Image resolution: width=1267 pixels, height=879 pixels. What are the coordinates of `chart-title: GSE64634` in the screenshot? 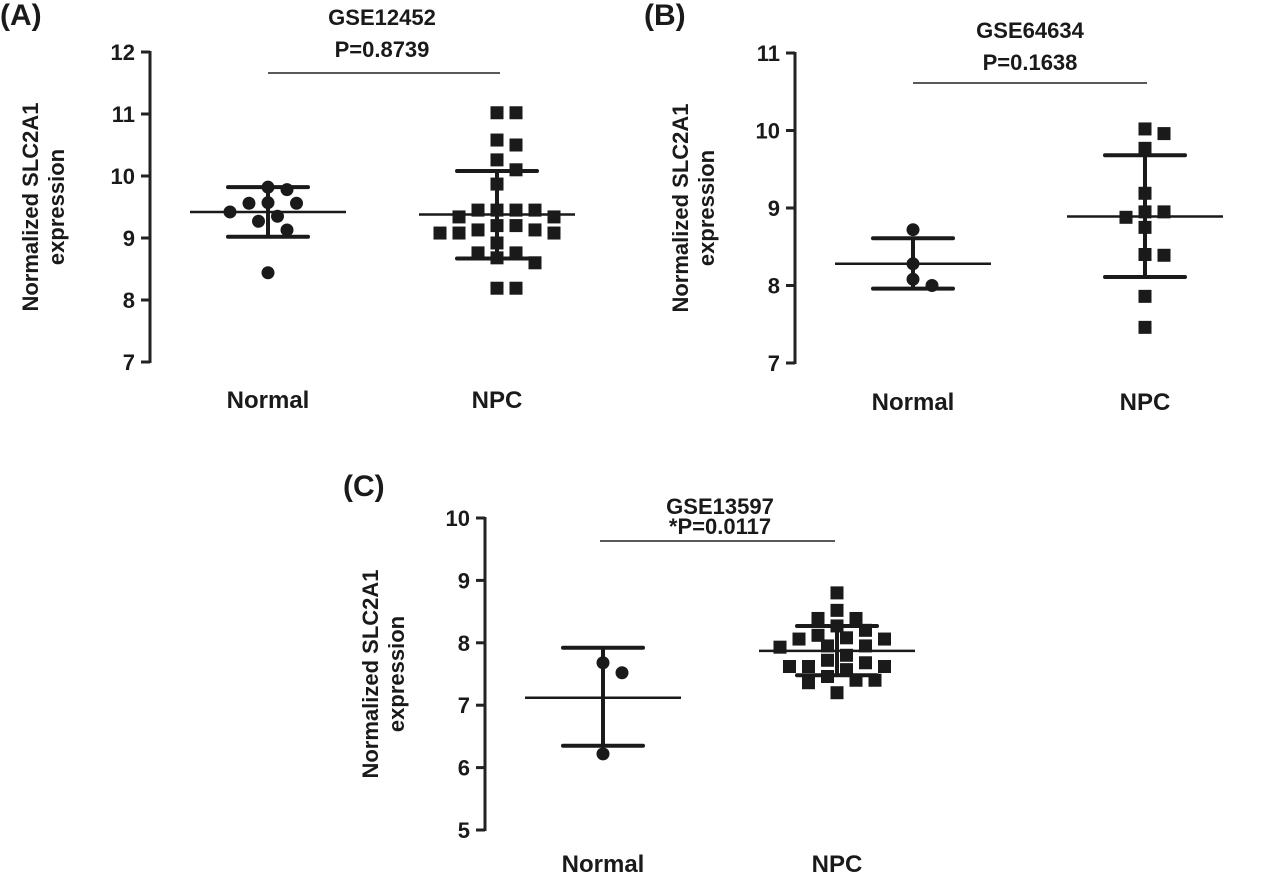 It's located at (1030, 30).